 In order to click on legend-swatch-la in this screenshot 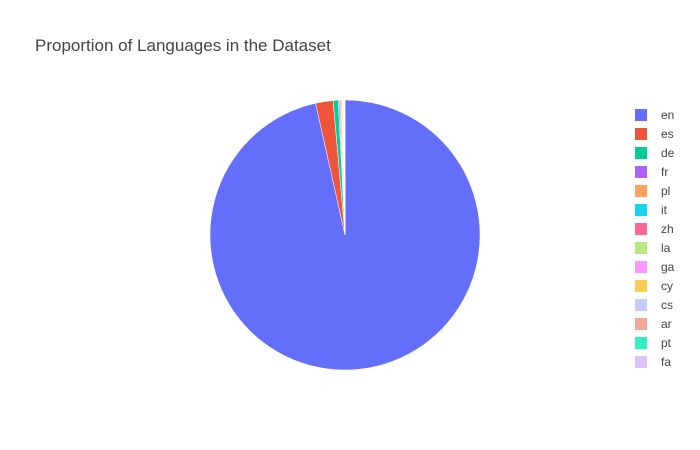, I will do `click(641, 248)`.